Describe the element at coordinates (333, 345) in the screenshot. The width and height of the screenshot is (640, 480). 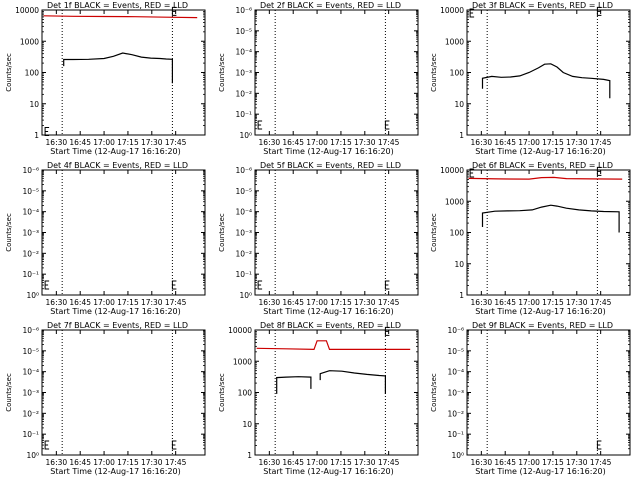
I see `lld-series-line` at that location.